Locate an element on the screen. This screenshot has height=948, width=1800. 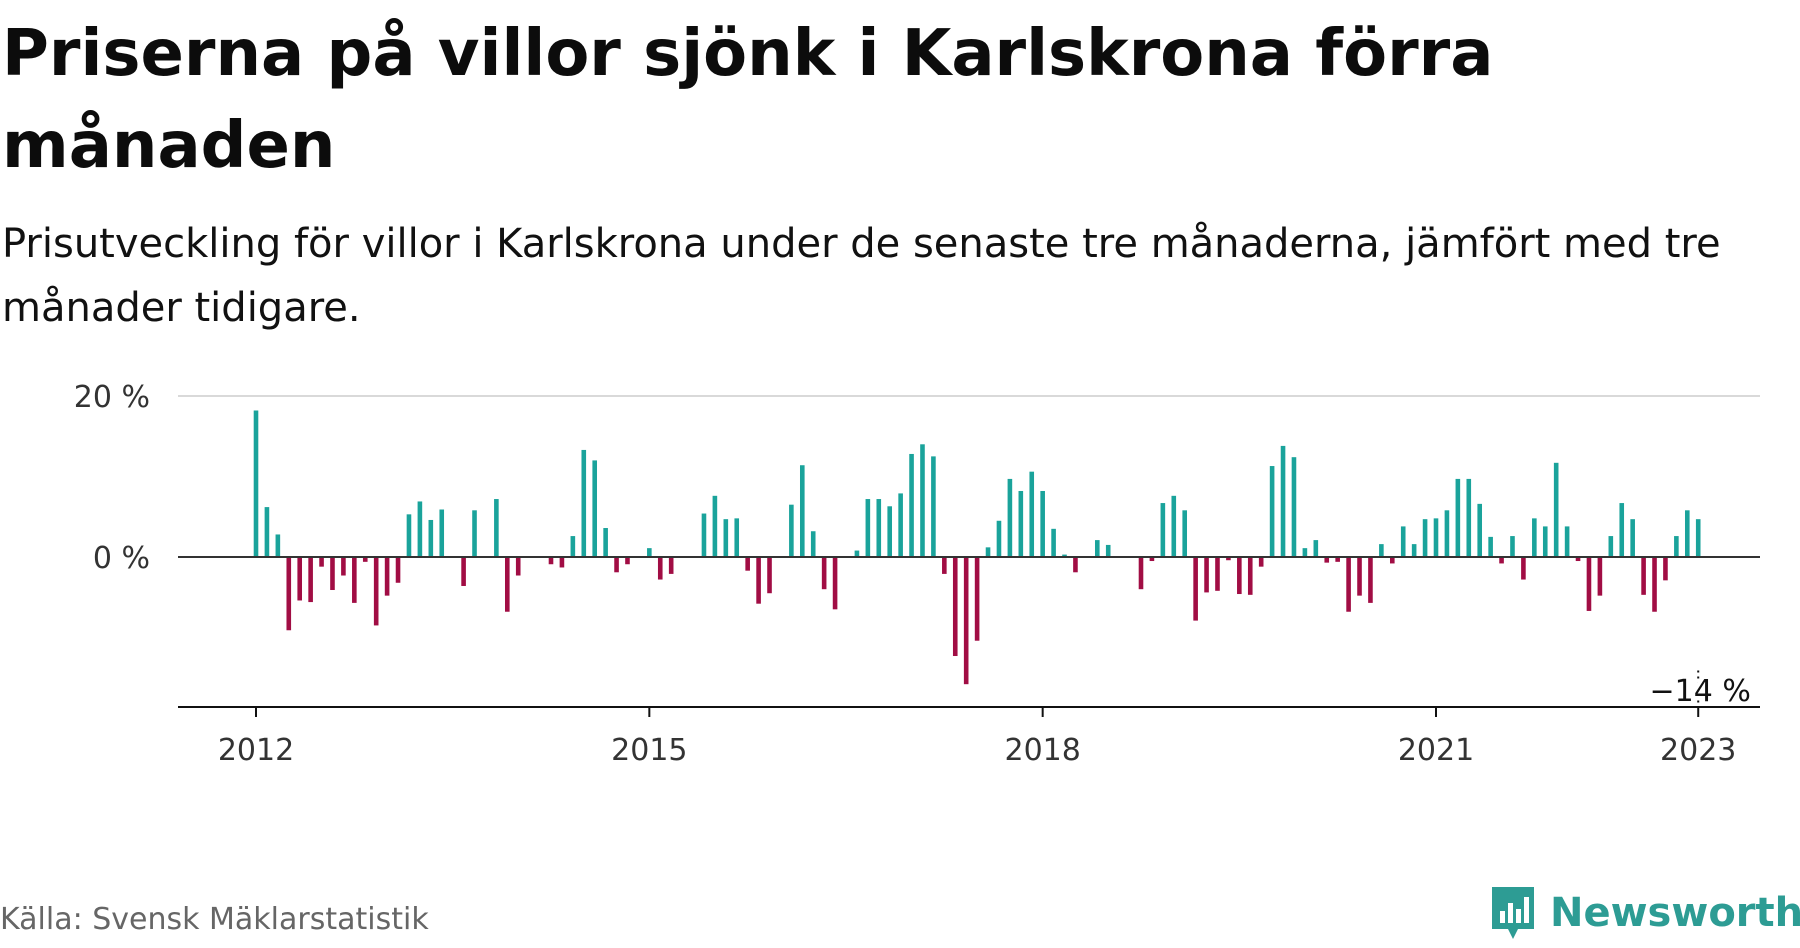
annotation-label-halo: −14 % is located at coordinates (1700, 691).